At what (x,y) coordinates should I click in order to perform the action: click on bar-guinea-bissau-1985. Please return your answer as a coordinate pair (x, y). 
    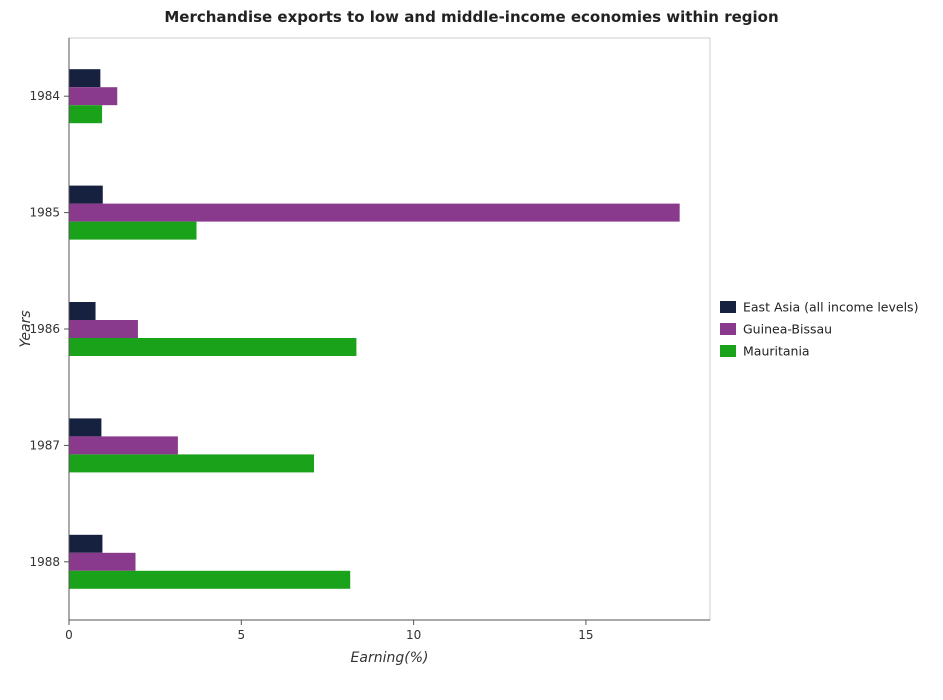
    Looking at the image, I should click on (374, 212).